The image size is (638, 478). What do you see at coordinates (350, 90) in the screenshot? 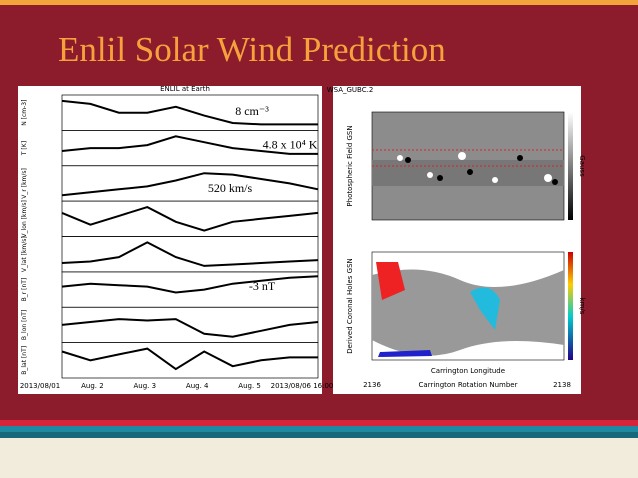
I see `right-label: WSA_GUBC.2` at bounding box center [350, 90].